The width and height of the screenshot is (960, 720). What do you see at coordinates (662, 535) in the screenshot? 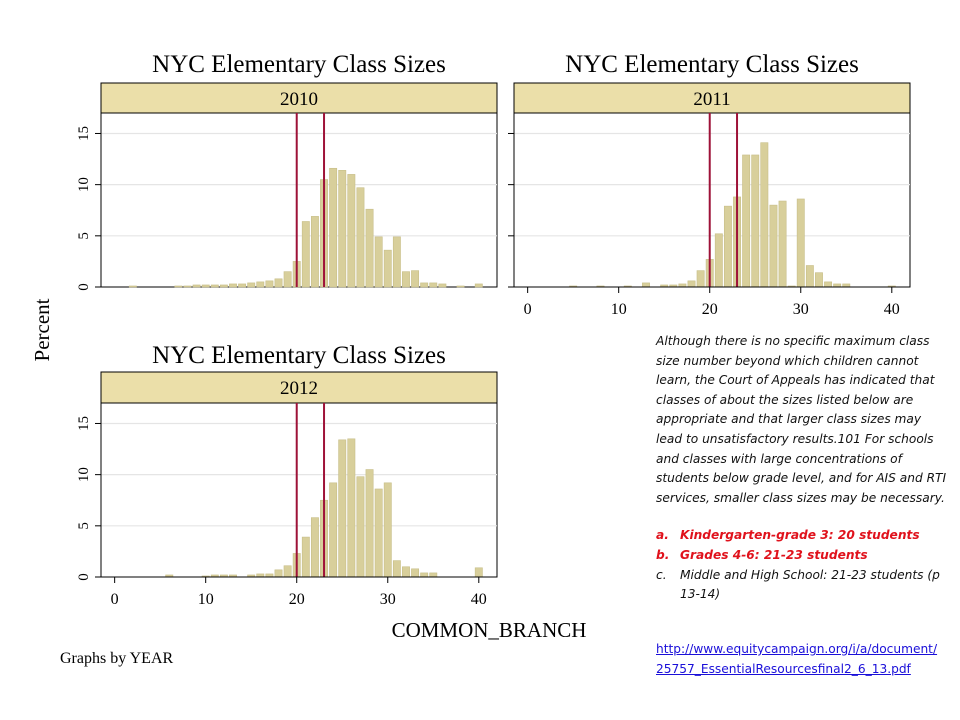
I see `guideline-marker: a.` at bounding box center [662, 535].